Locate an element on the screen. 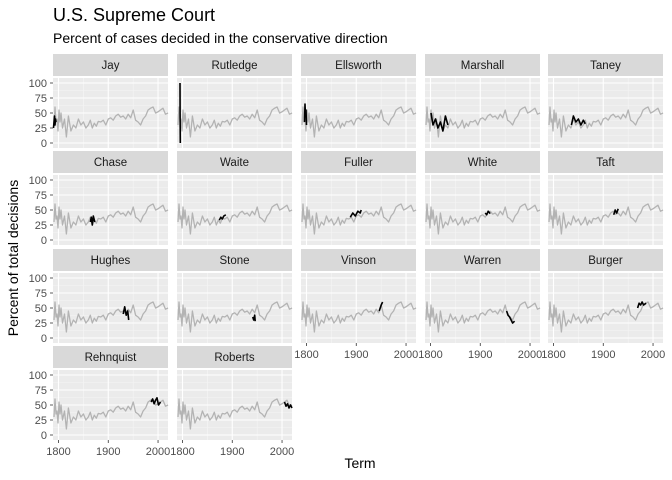 The image size is (672, 480). facet-strip-label: Warren is located at coordinates (482, 261).